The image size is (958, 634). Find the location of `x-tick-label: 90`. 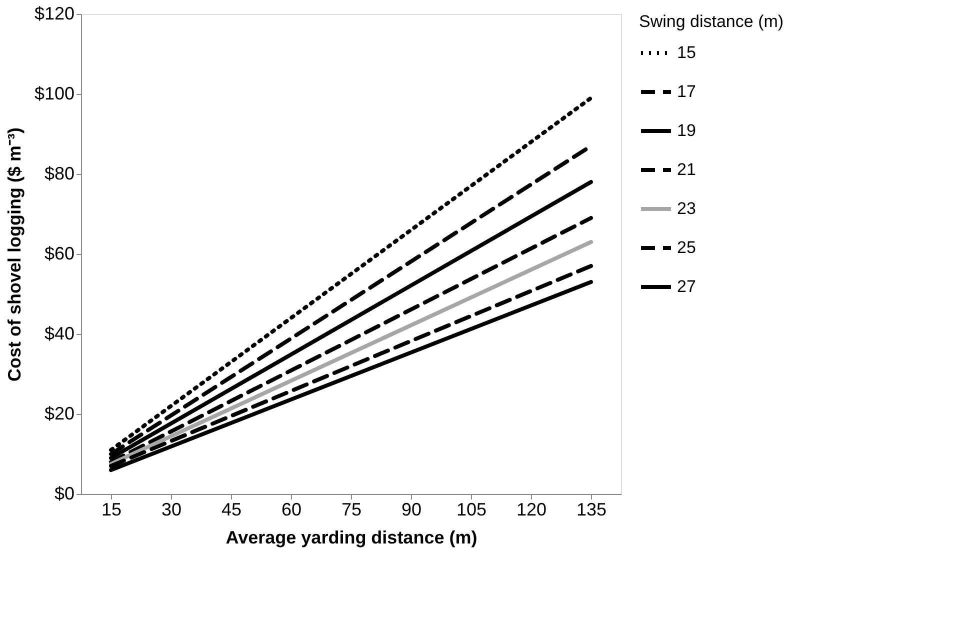

x-tick-label: 90 is located at coordinates (411, 510).